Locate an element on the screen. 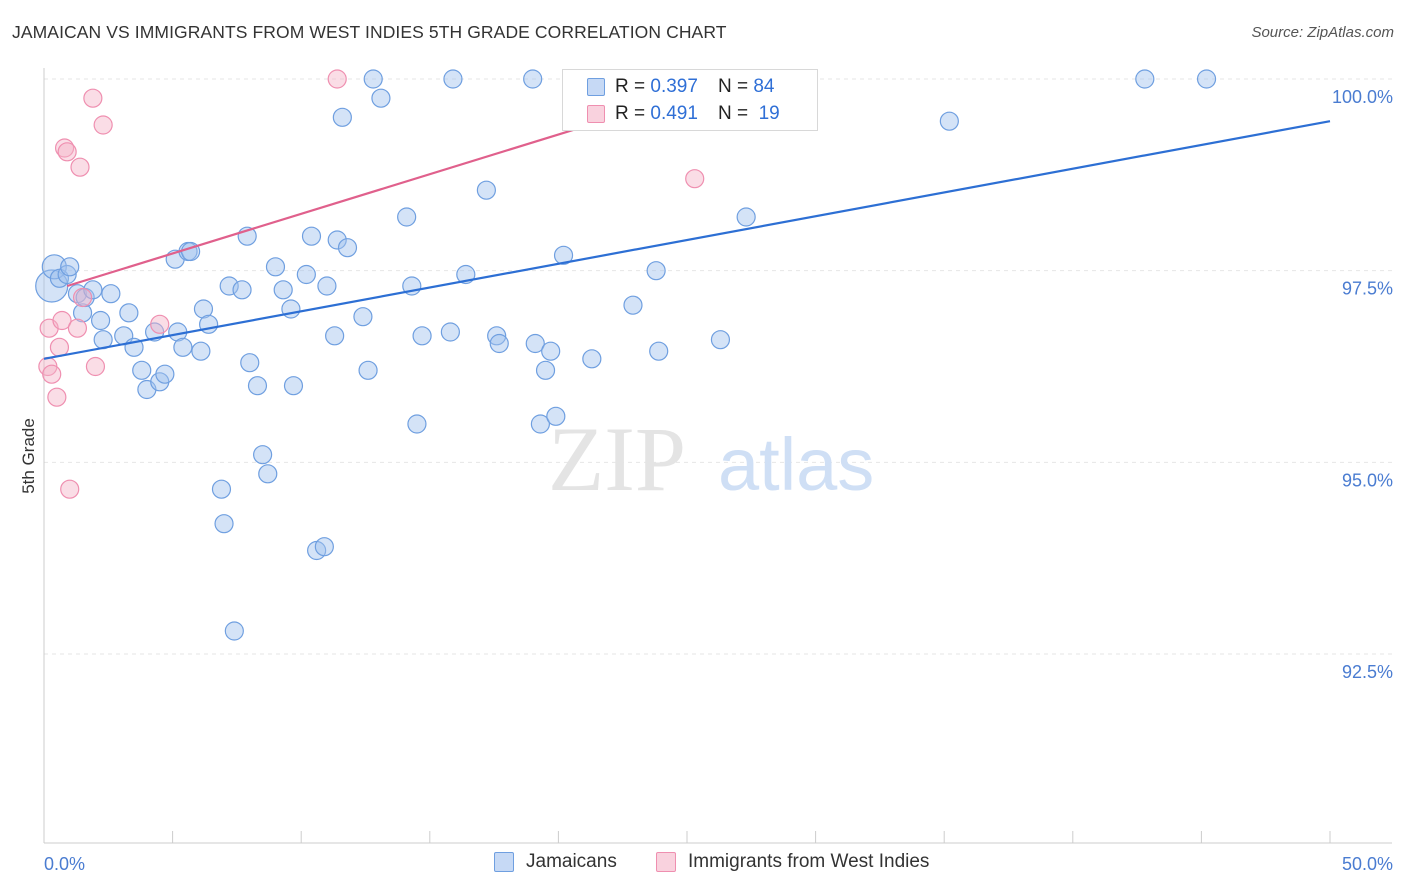 The image size is (1406, 892). watermark-atlas: atlas is located at coordinates (796, 464).